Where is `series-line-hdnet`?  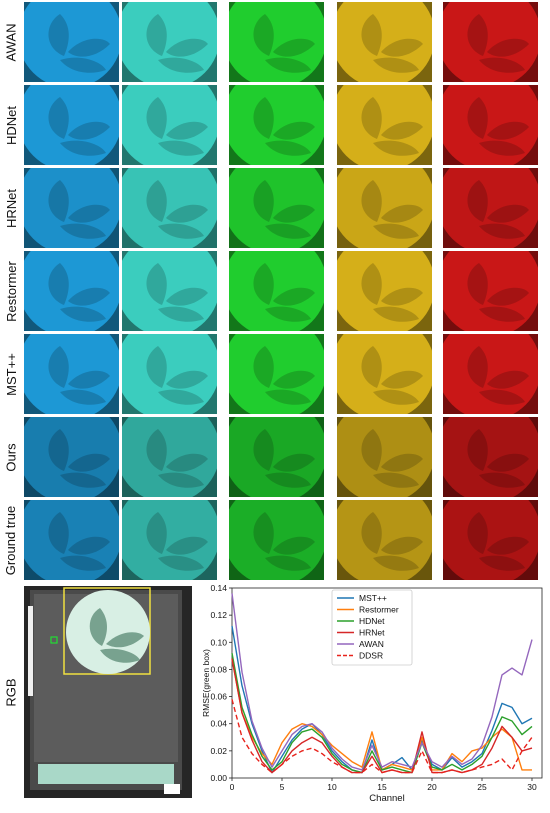
series-line-hdnet is located at coordinates (382, 713).